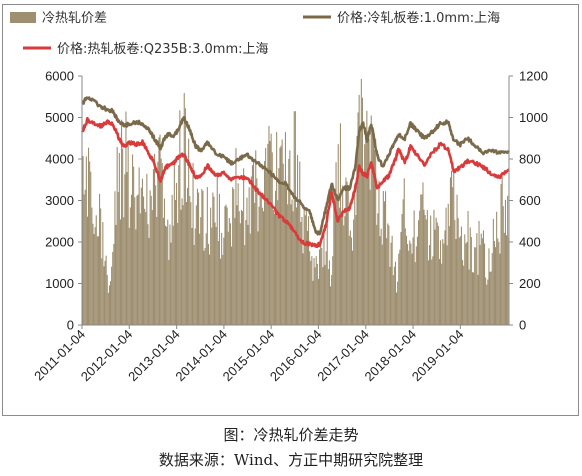 This screenshot has width=582, height=476. I want to click on y-right-tick-label: 600, so click(530, 200).